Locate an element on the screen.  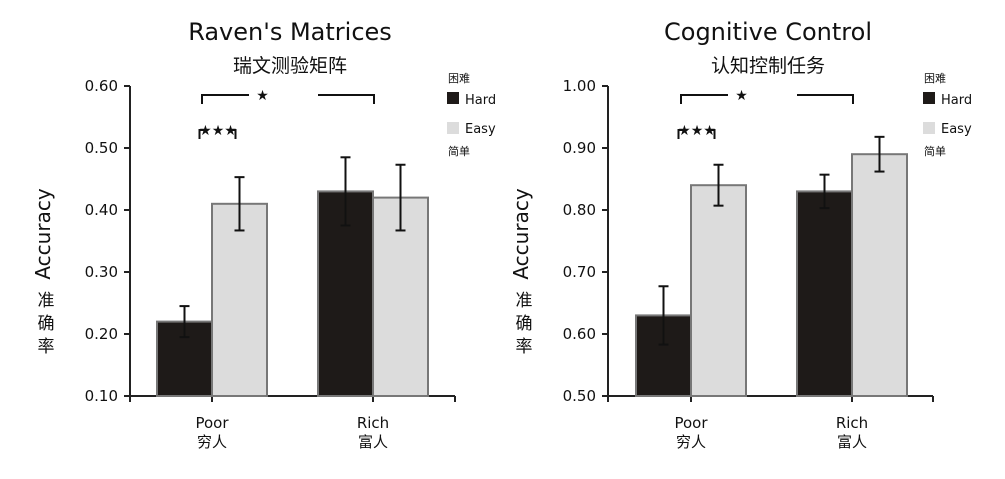
bar-hard-rich is located at coordinates (824, 293).